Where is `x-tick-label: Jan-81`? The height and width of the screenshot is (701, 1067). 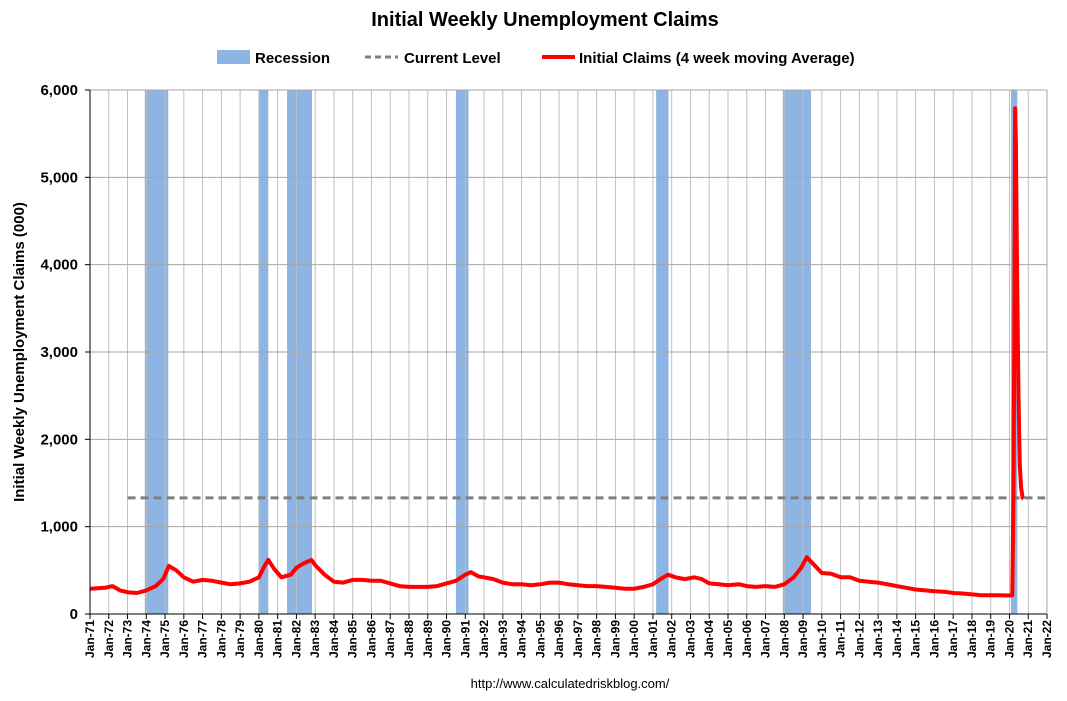 x-tick-label: Jan-81 is located at coordinates (278, 639).